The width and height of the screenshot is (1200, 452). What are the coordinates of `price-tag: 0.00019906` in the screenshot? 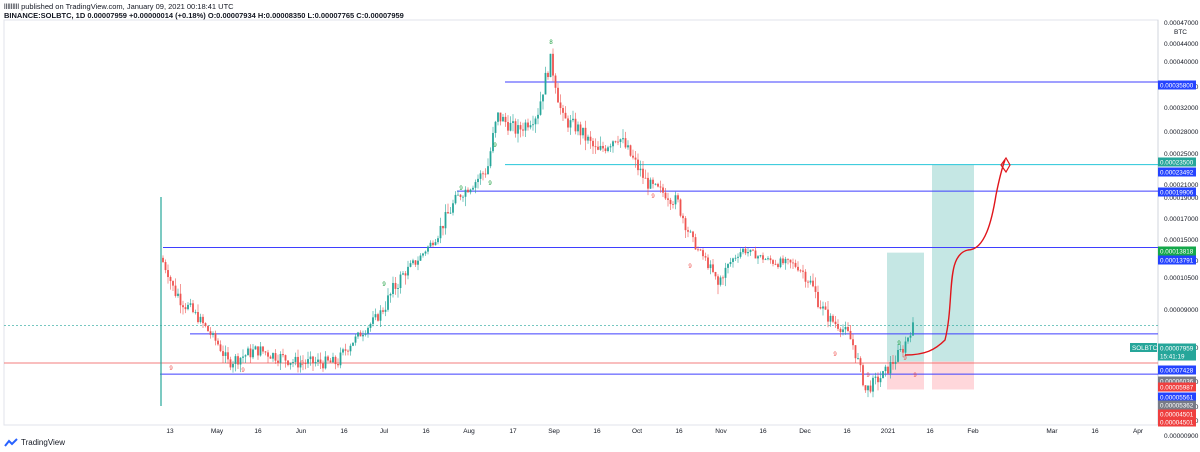 It's located at (1177, 192).